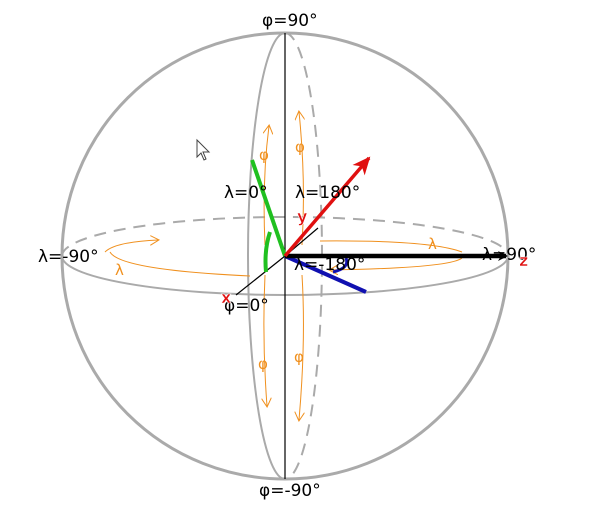 This screenshot has width=593, height=518. I want to click on meridian-front, so click(266, 256).